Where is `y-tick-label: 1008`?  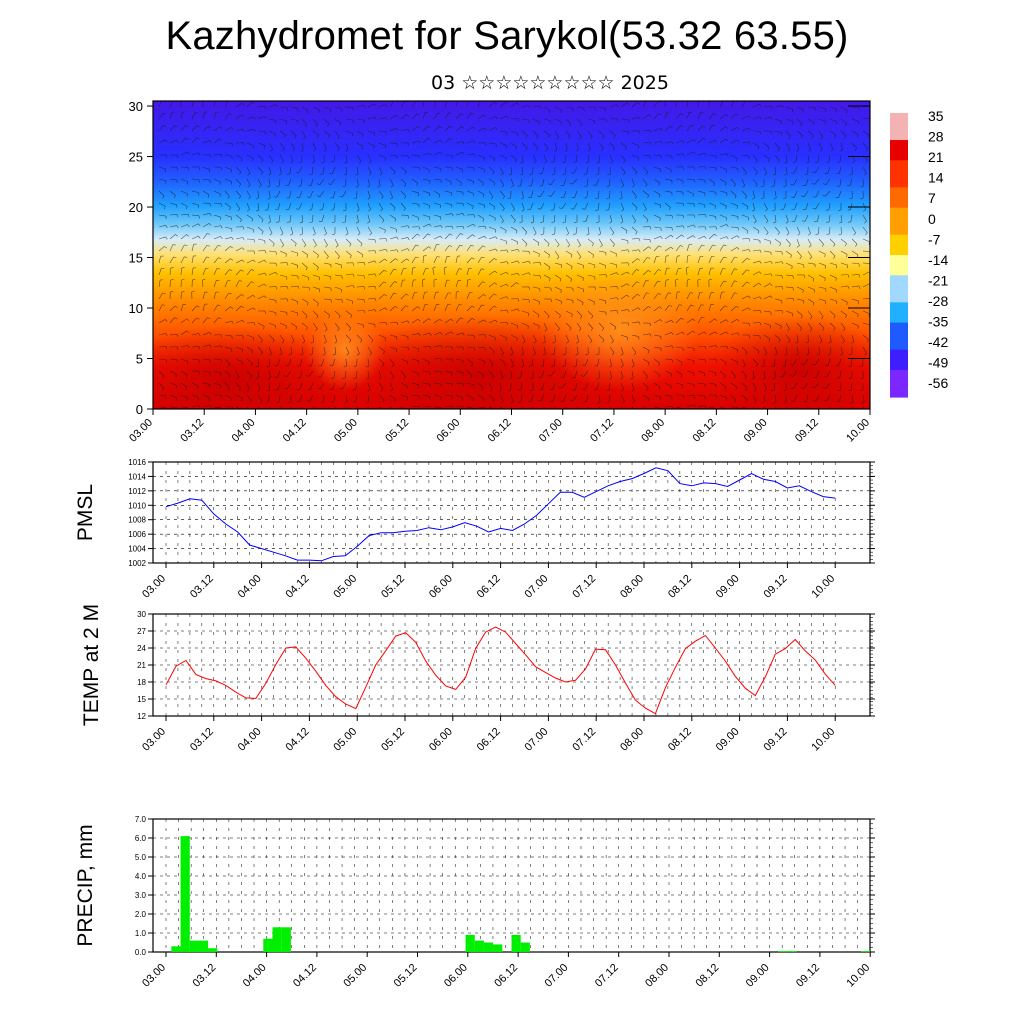 y-tick-label: 1008 is located at coordinates (137, 520).